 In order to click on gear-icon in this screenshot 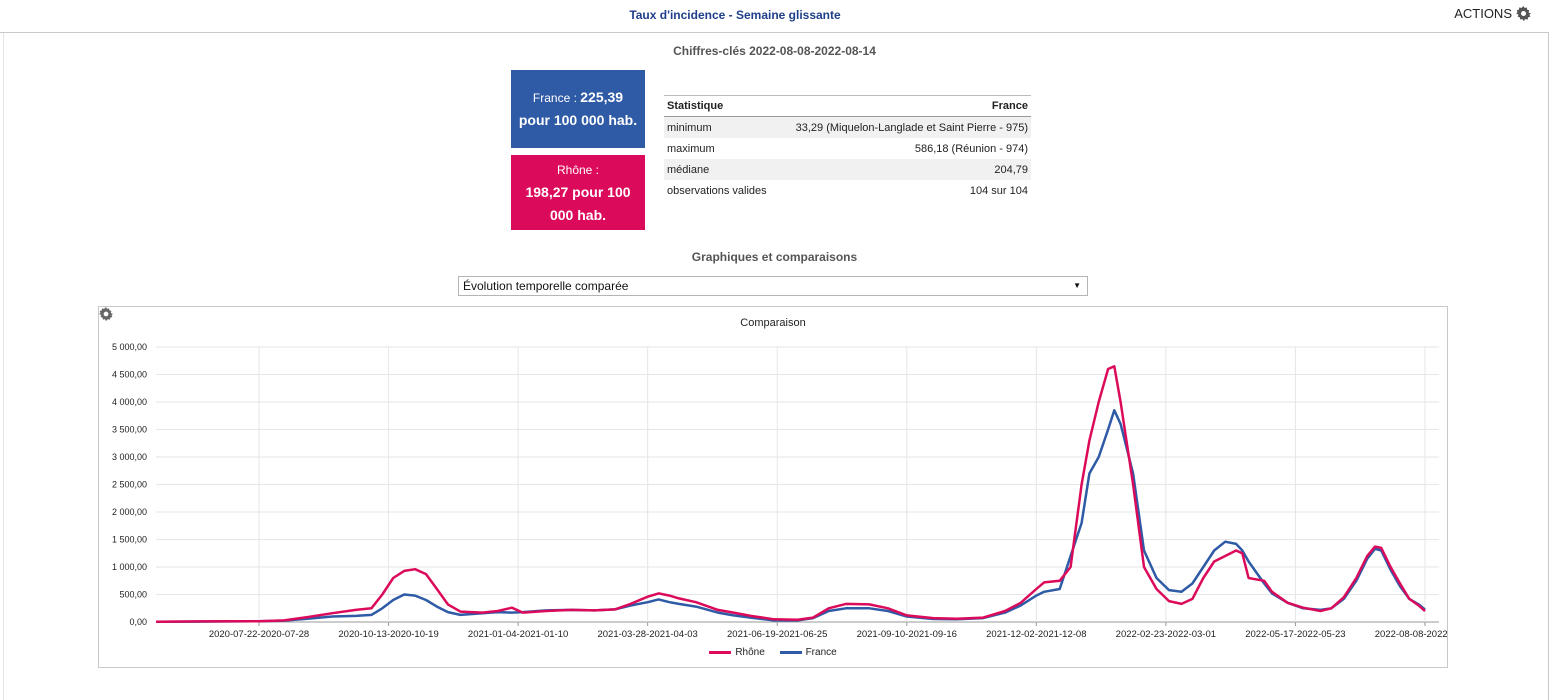, I will do `click(1523, 13)`.